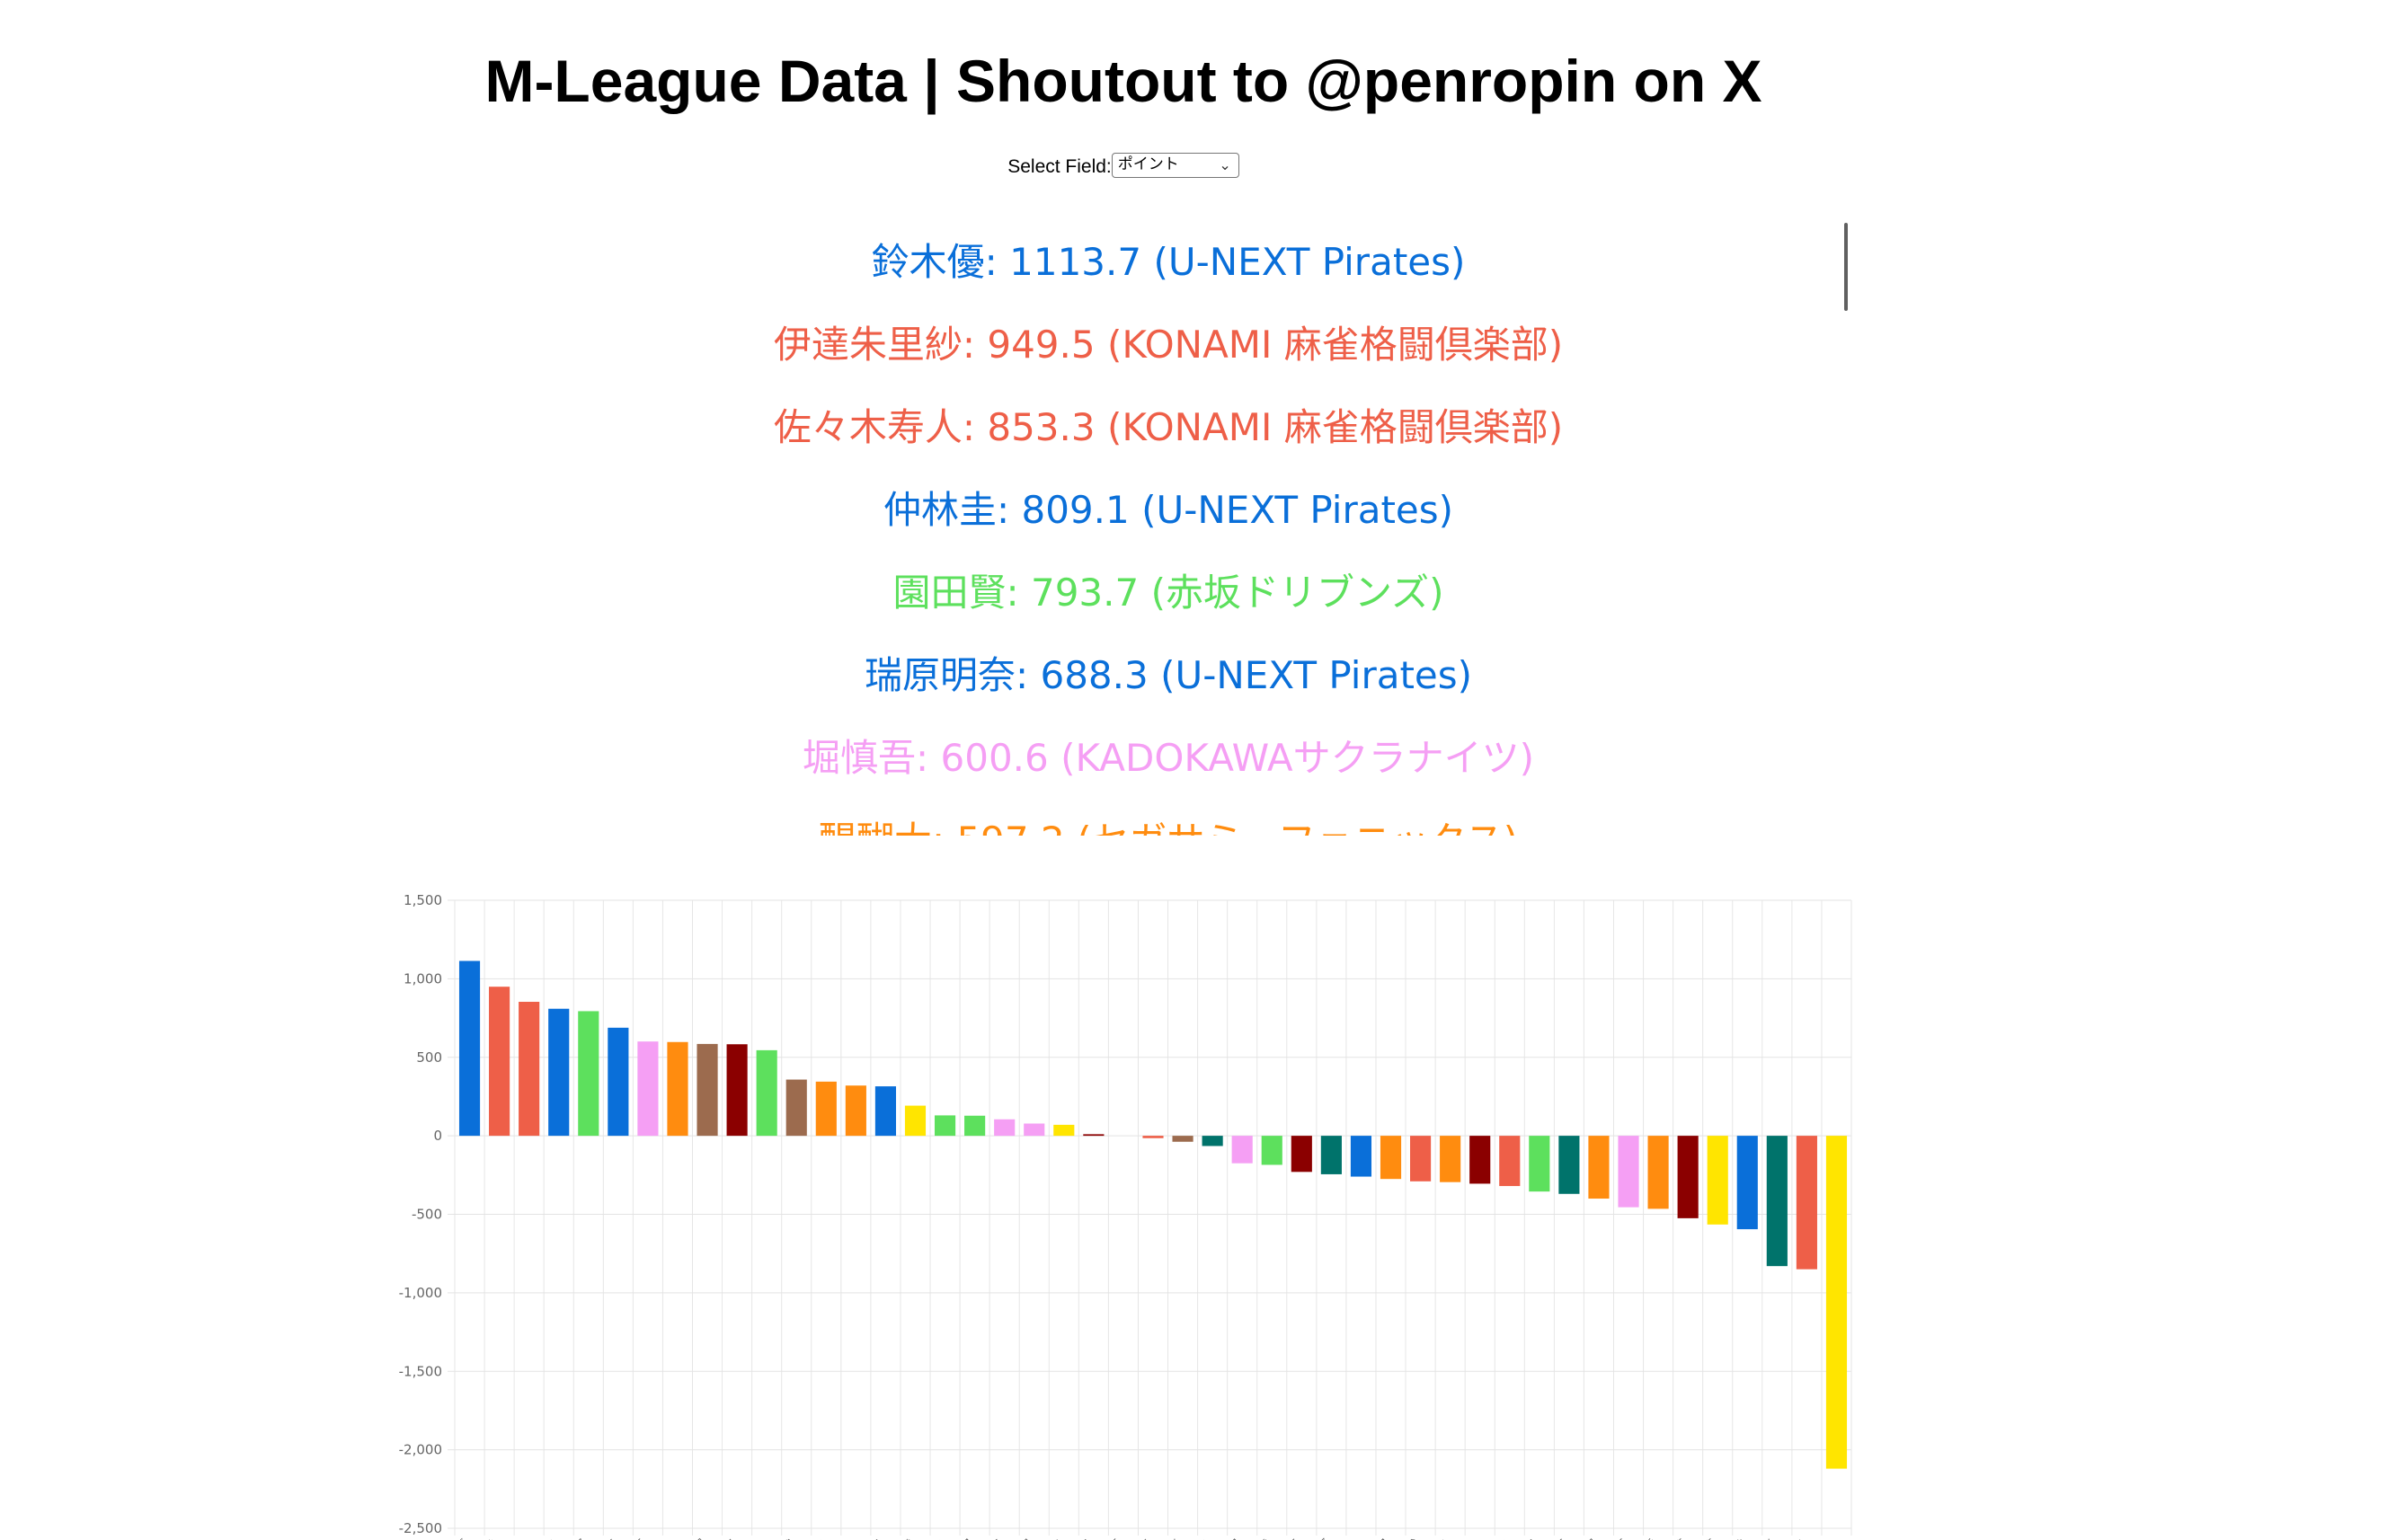  I want to click on field-selector-row: Select Field: ポイント ⌄, so click(1124, 167).